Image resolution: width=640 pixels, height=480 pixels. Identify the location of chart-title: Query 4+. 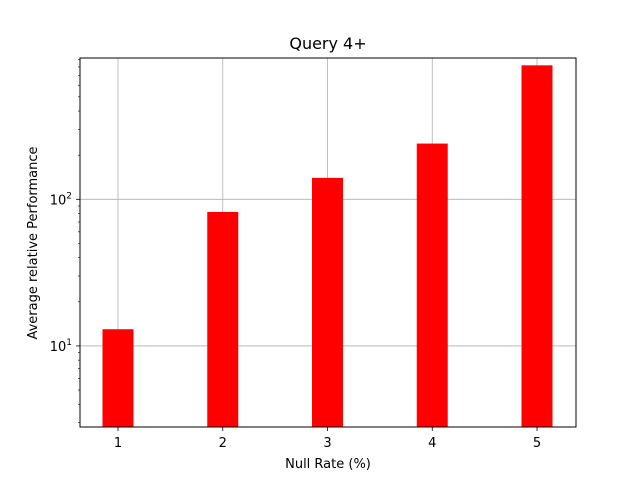
(327, 43).